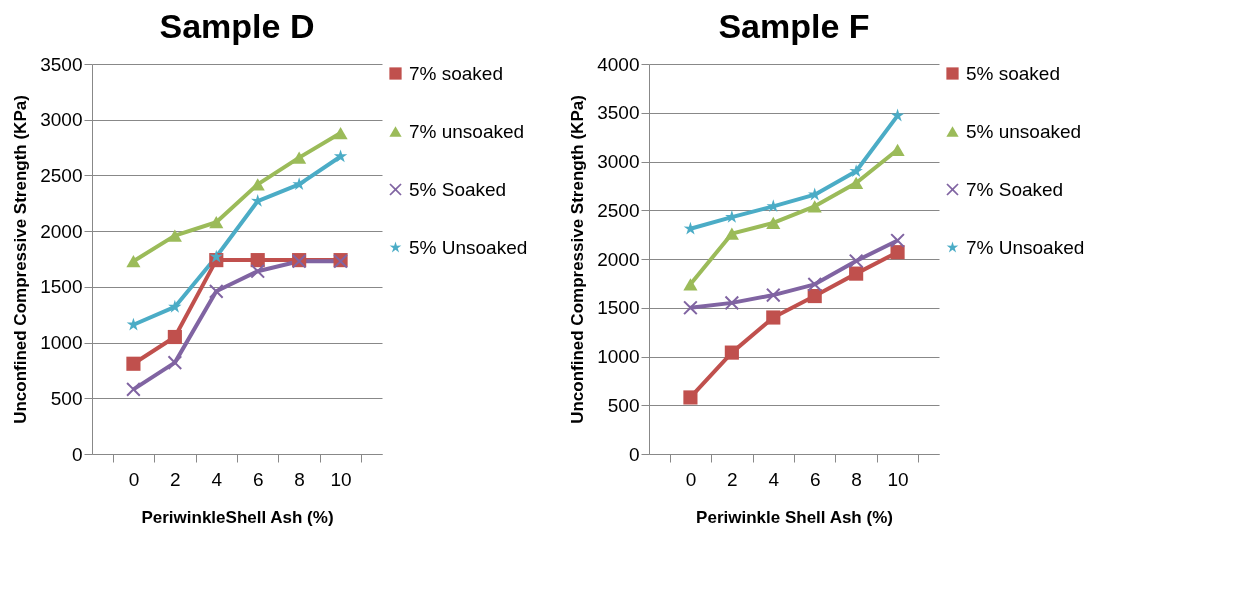 Image resolution: width=1241 pixels, height=613 pixels. Describe the element at coordinates (456, 73) in the screenshot. I see `legend-label: 7% soaked` at that location.